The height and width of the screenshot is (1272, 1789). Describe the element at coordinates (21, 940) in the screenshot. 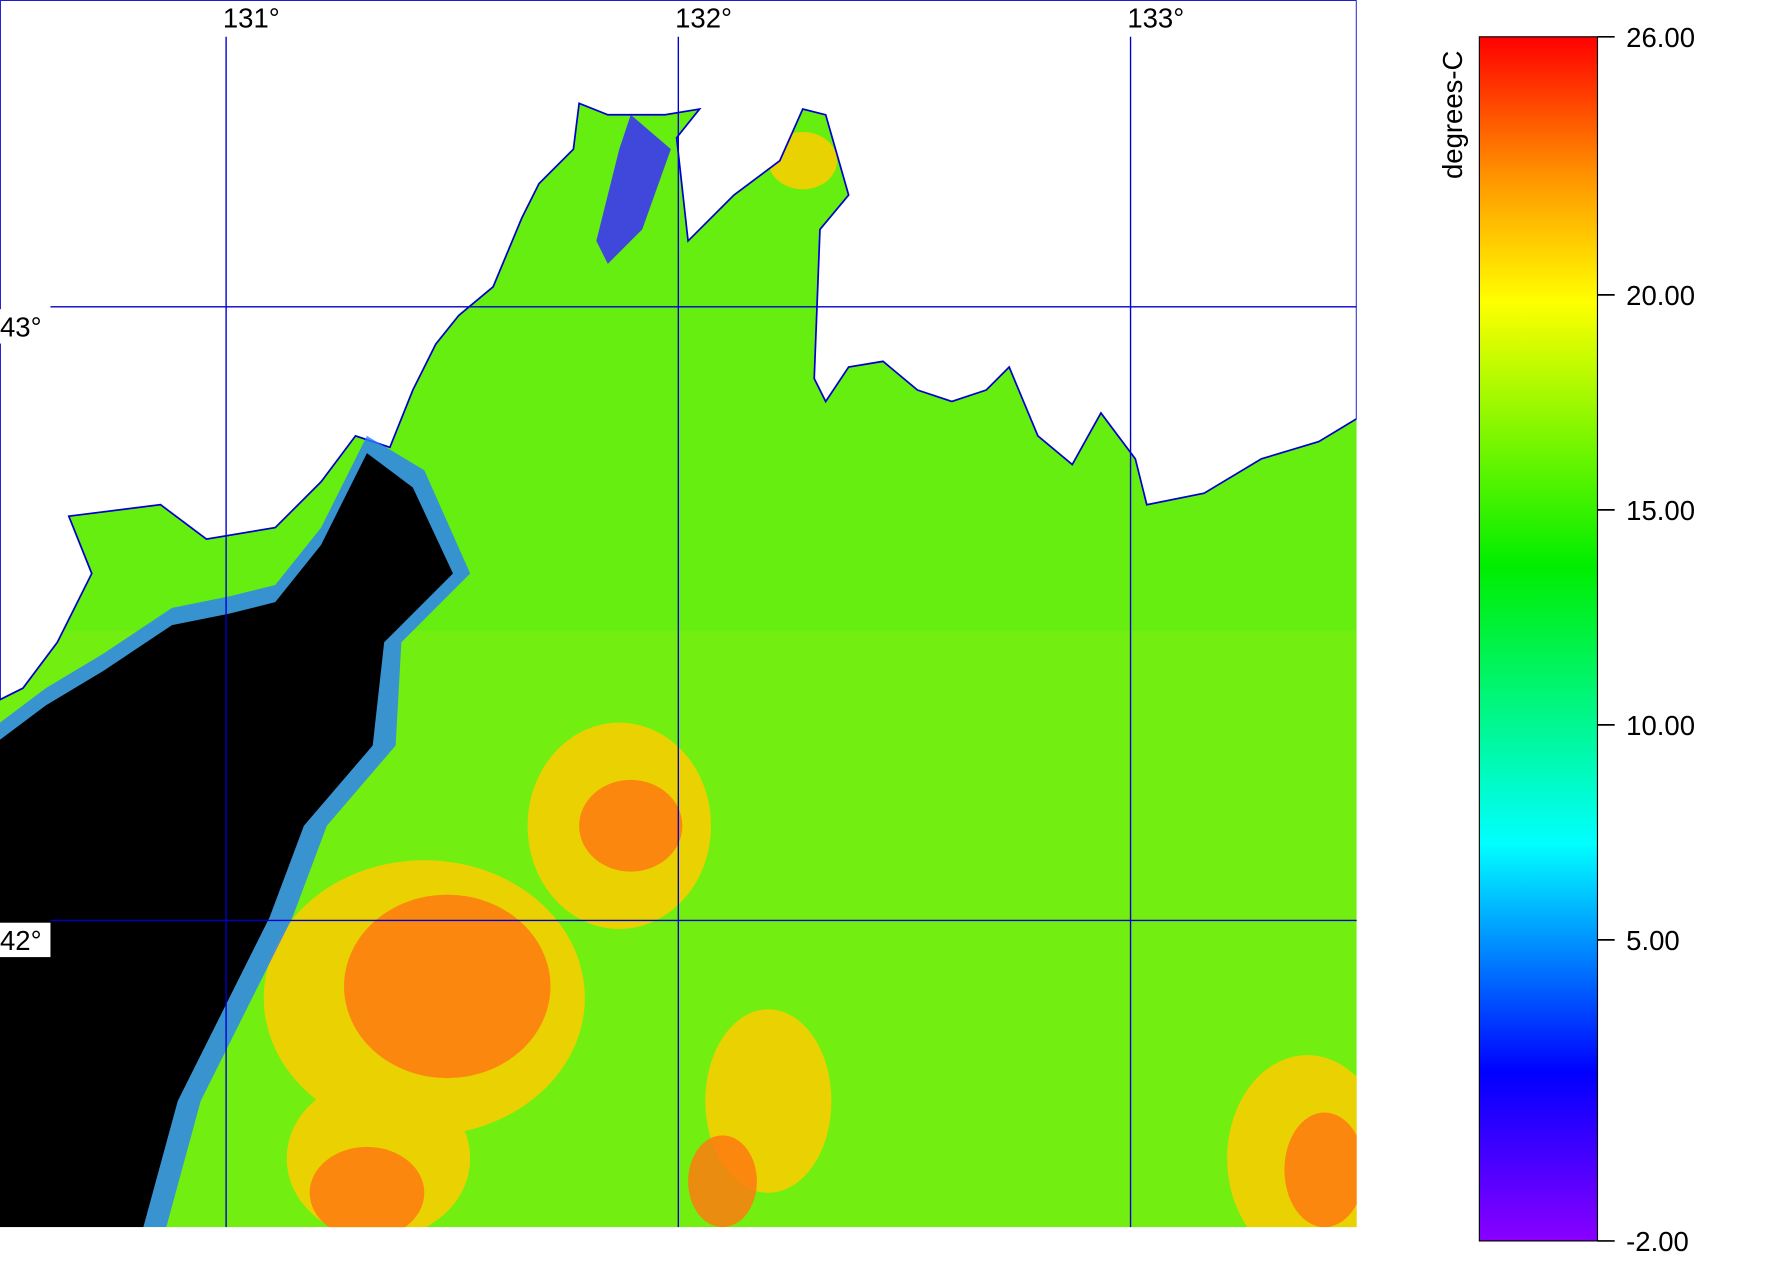

I see `lat-label: 42°` at that location.